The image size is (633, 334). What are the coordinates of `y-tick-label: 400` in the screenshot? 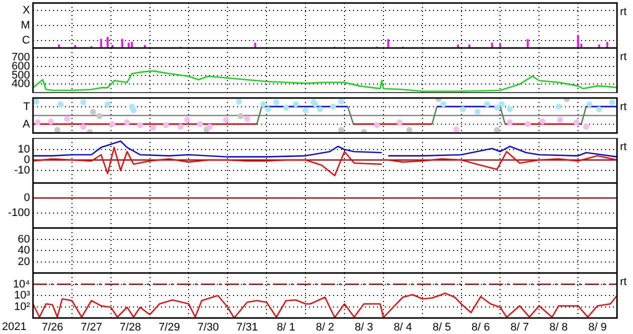 It's located at (21, 84).